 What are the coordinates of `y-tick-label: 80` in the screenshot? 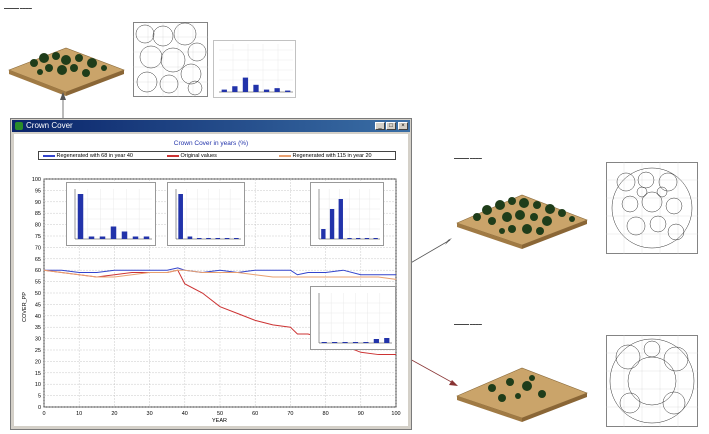 It's located at (38, 226).